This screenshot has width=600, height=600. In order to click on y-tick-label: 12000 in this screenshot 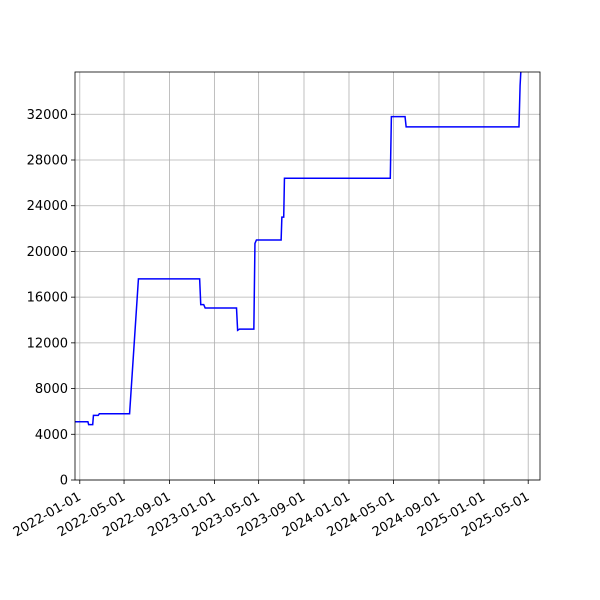, I will do `click(47, 343)`.